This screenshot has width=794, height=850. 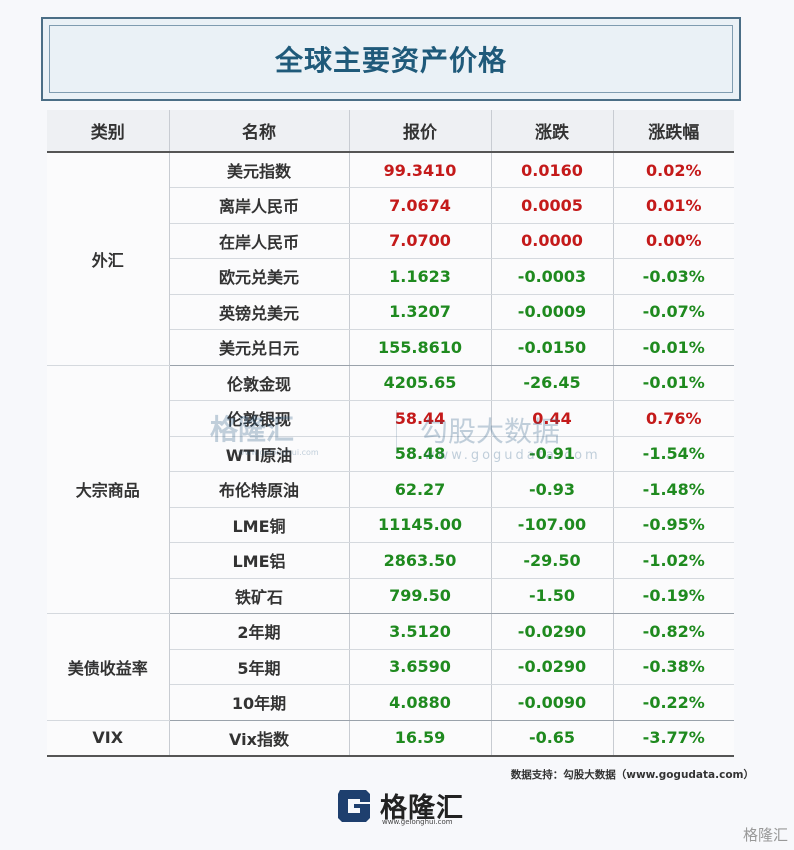 I want to click on asset-name-cell: 10年期, so click(x=259, y=702).